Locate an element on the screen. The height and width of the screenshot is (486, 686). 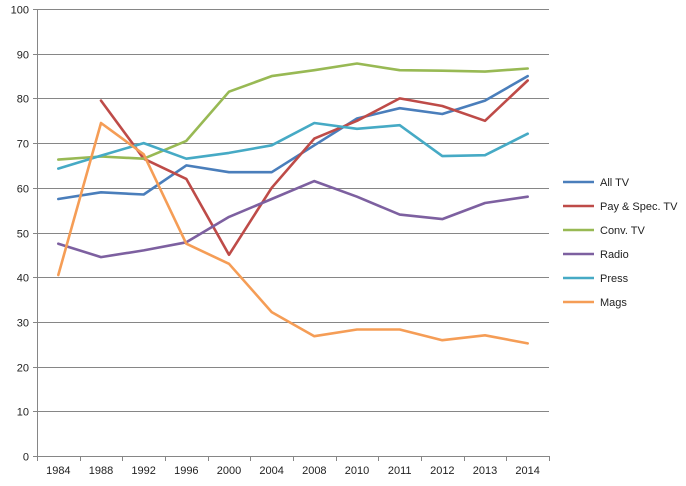
y-tick-label: 30 is located at coordinates (23, 324).